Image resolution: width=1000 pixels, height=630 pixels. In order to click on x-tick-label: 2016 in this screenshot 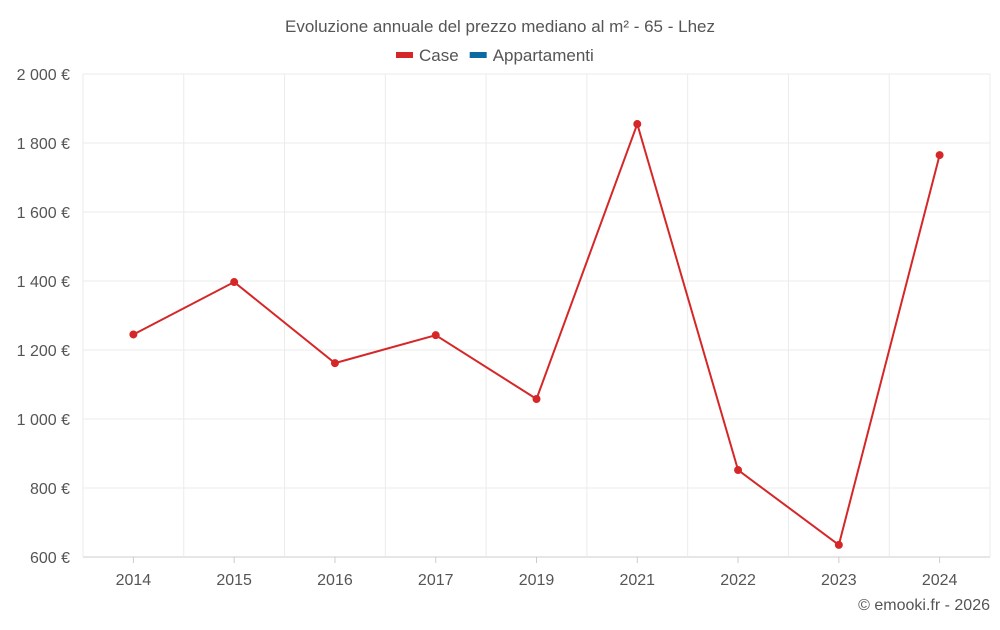, I will do `click(335, 580)`.